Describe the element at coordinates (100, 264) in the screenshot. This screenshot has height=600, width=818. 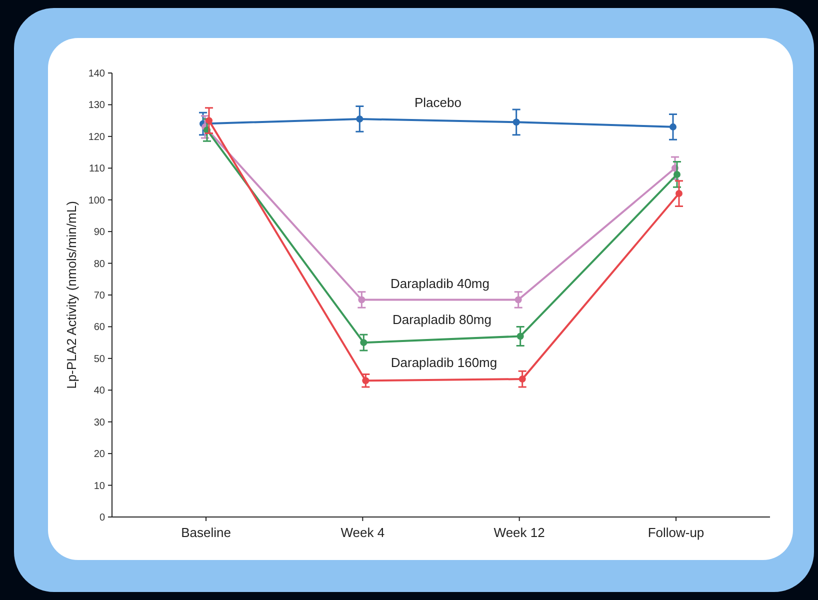
I see `y-tick-label: 80` at that location.